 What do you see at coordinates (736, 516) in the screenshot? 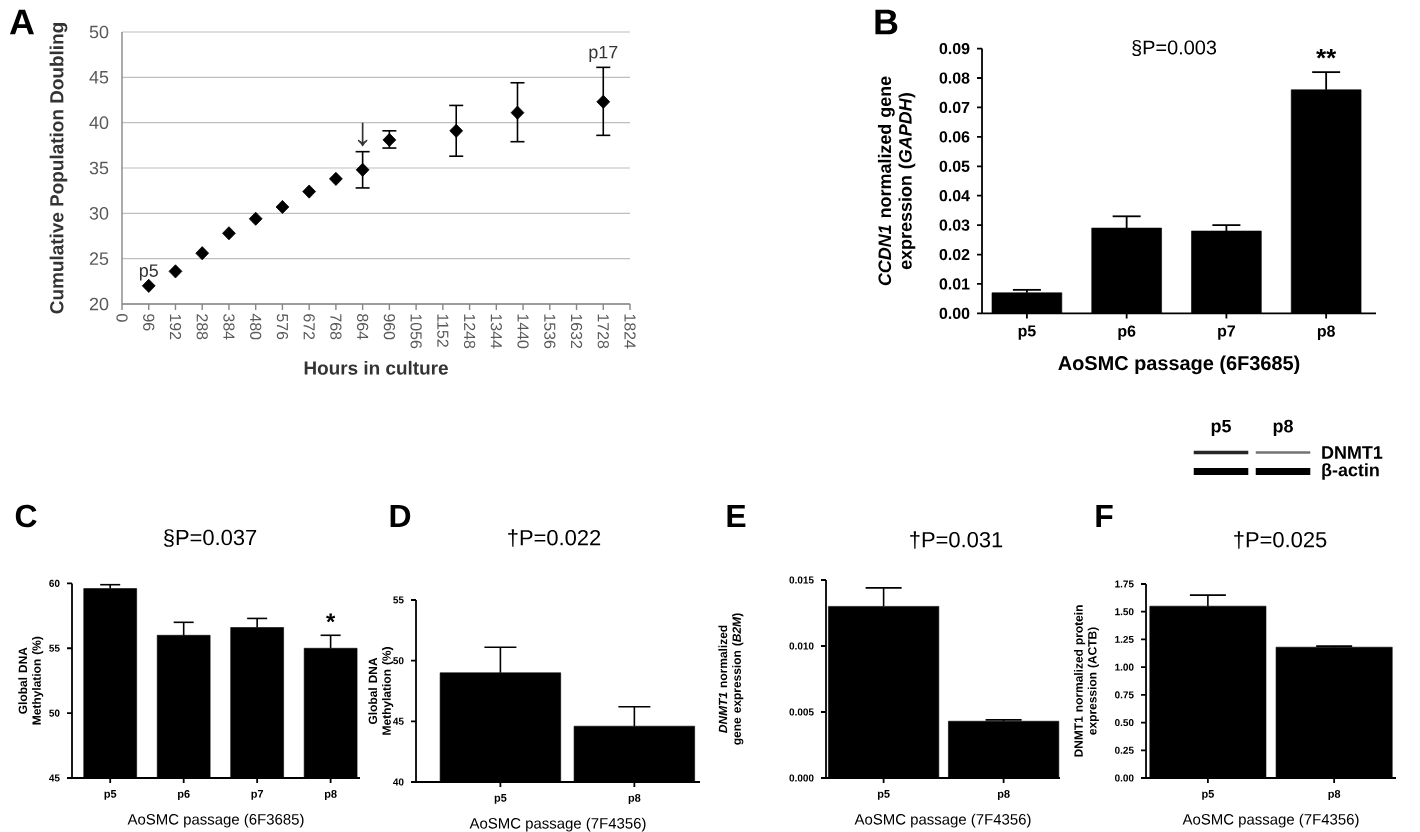
I see `text: E` at bounding box center [736, 516].